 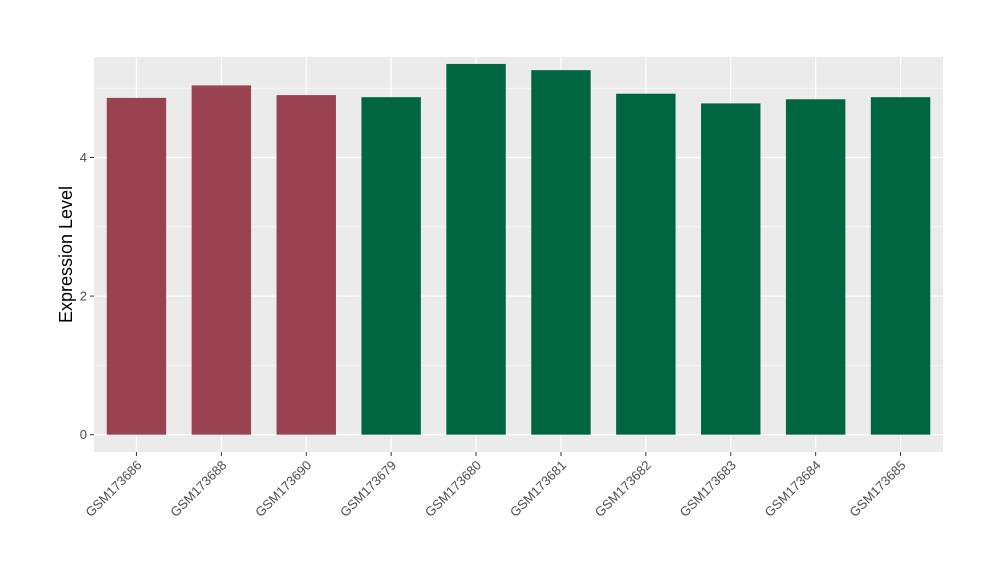 What do you see at coordinates (731, 269) in the screenshot?
I see `bar-GSM173683` at bounding box center [731, 269].